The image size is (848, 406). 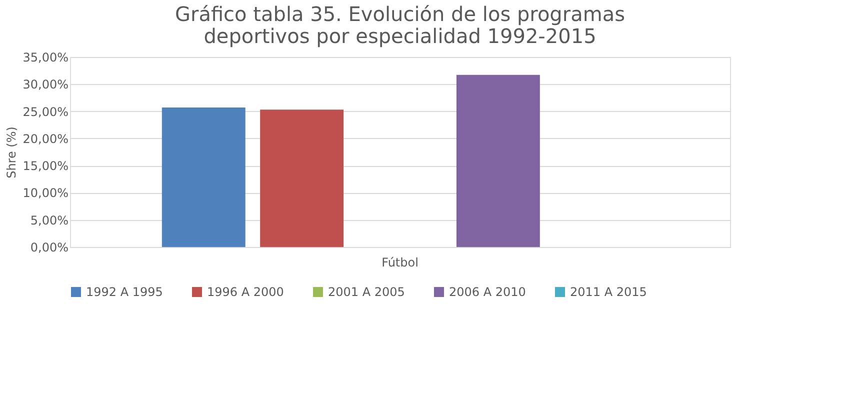 What do you see at coordinates (45, 85) in the screenshot?
I see `y-tick-label: 30,00%` at bounding box center [45, 85].